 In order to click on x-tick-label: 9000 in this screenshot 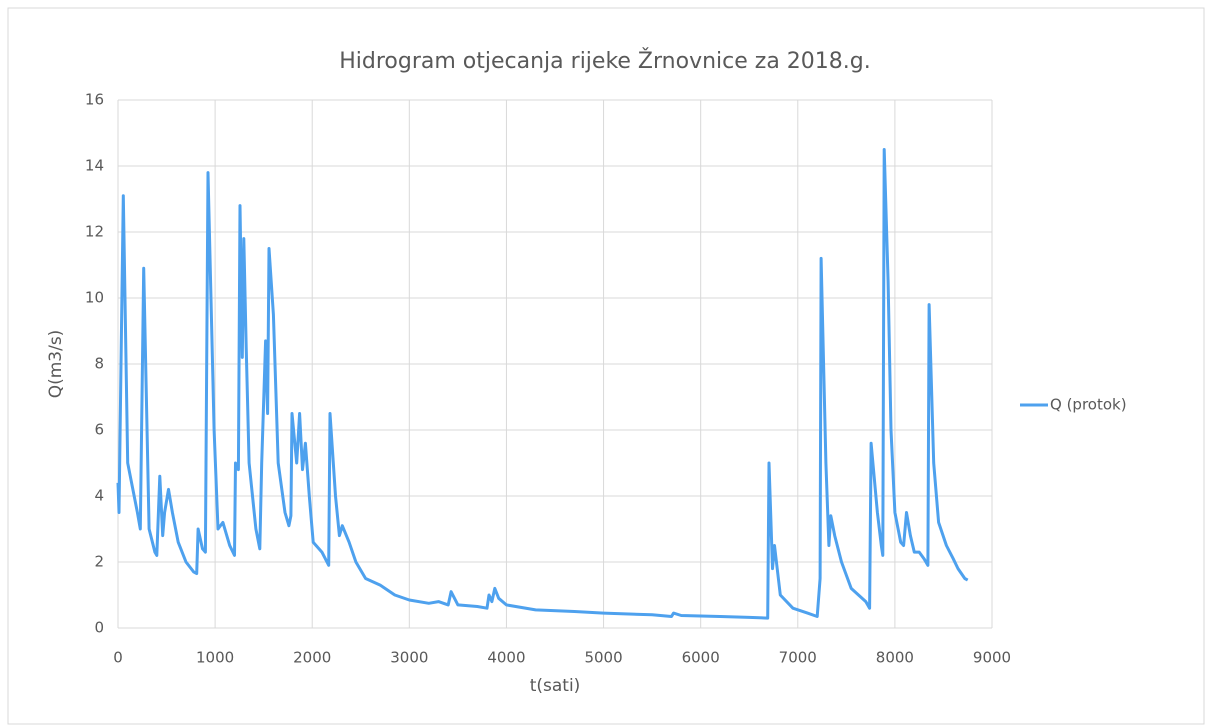, I will do `click(992, 658)`.